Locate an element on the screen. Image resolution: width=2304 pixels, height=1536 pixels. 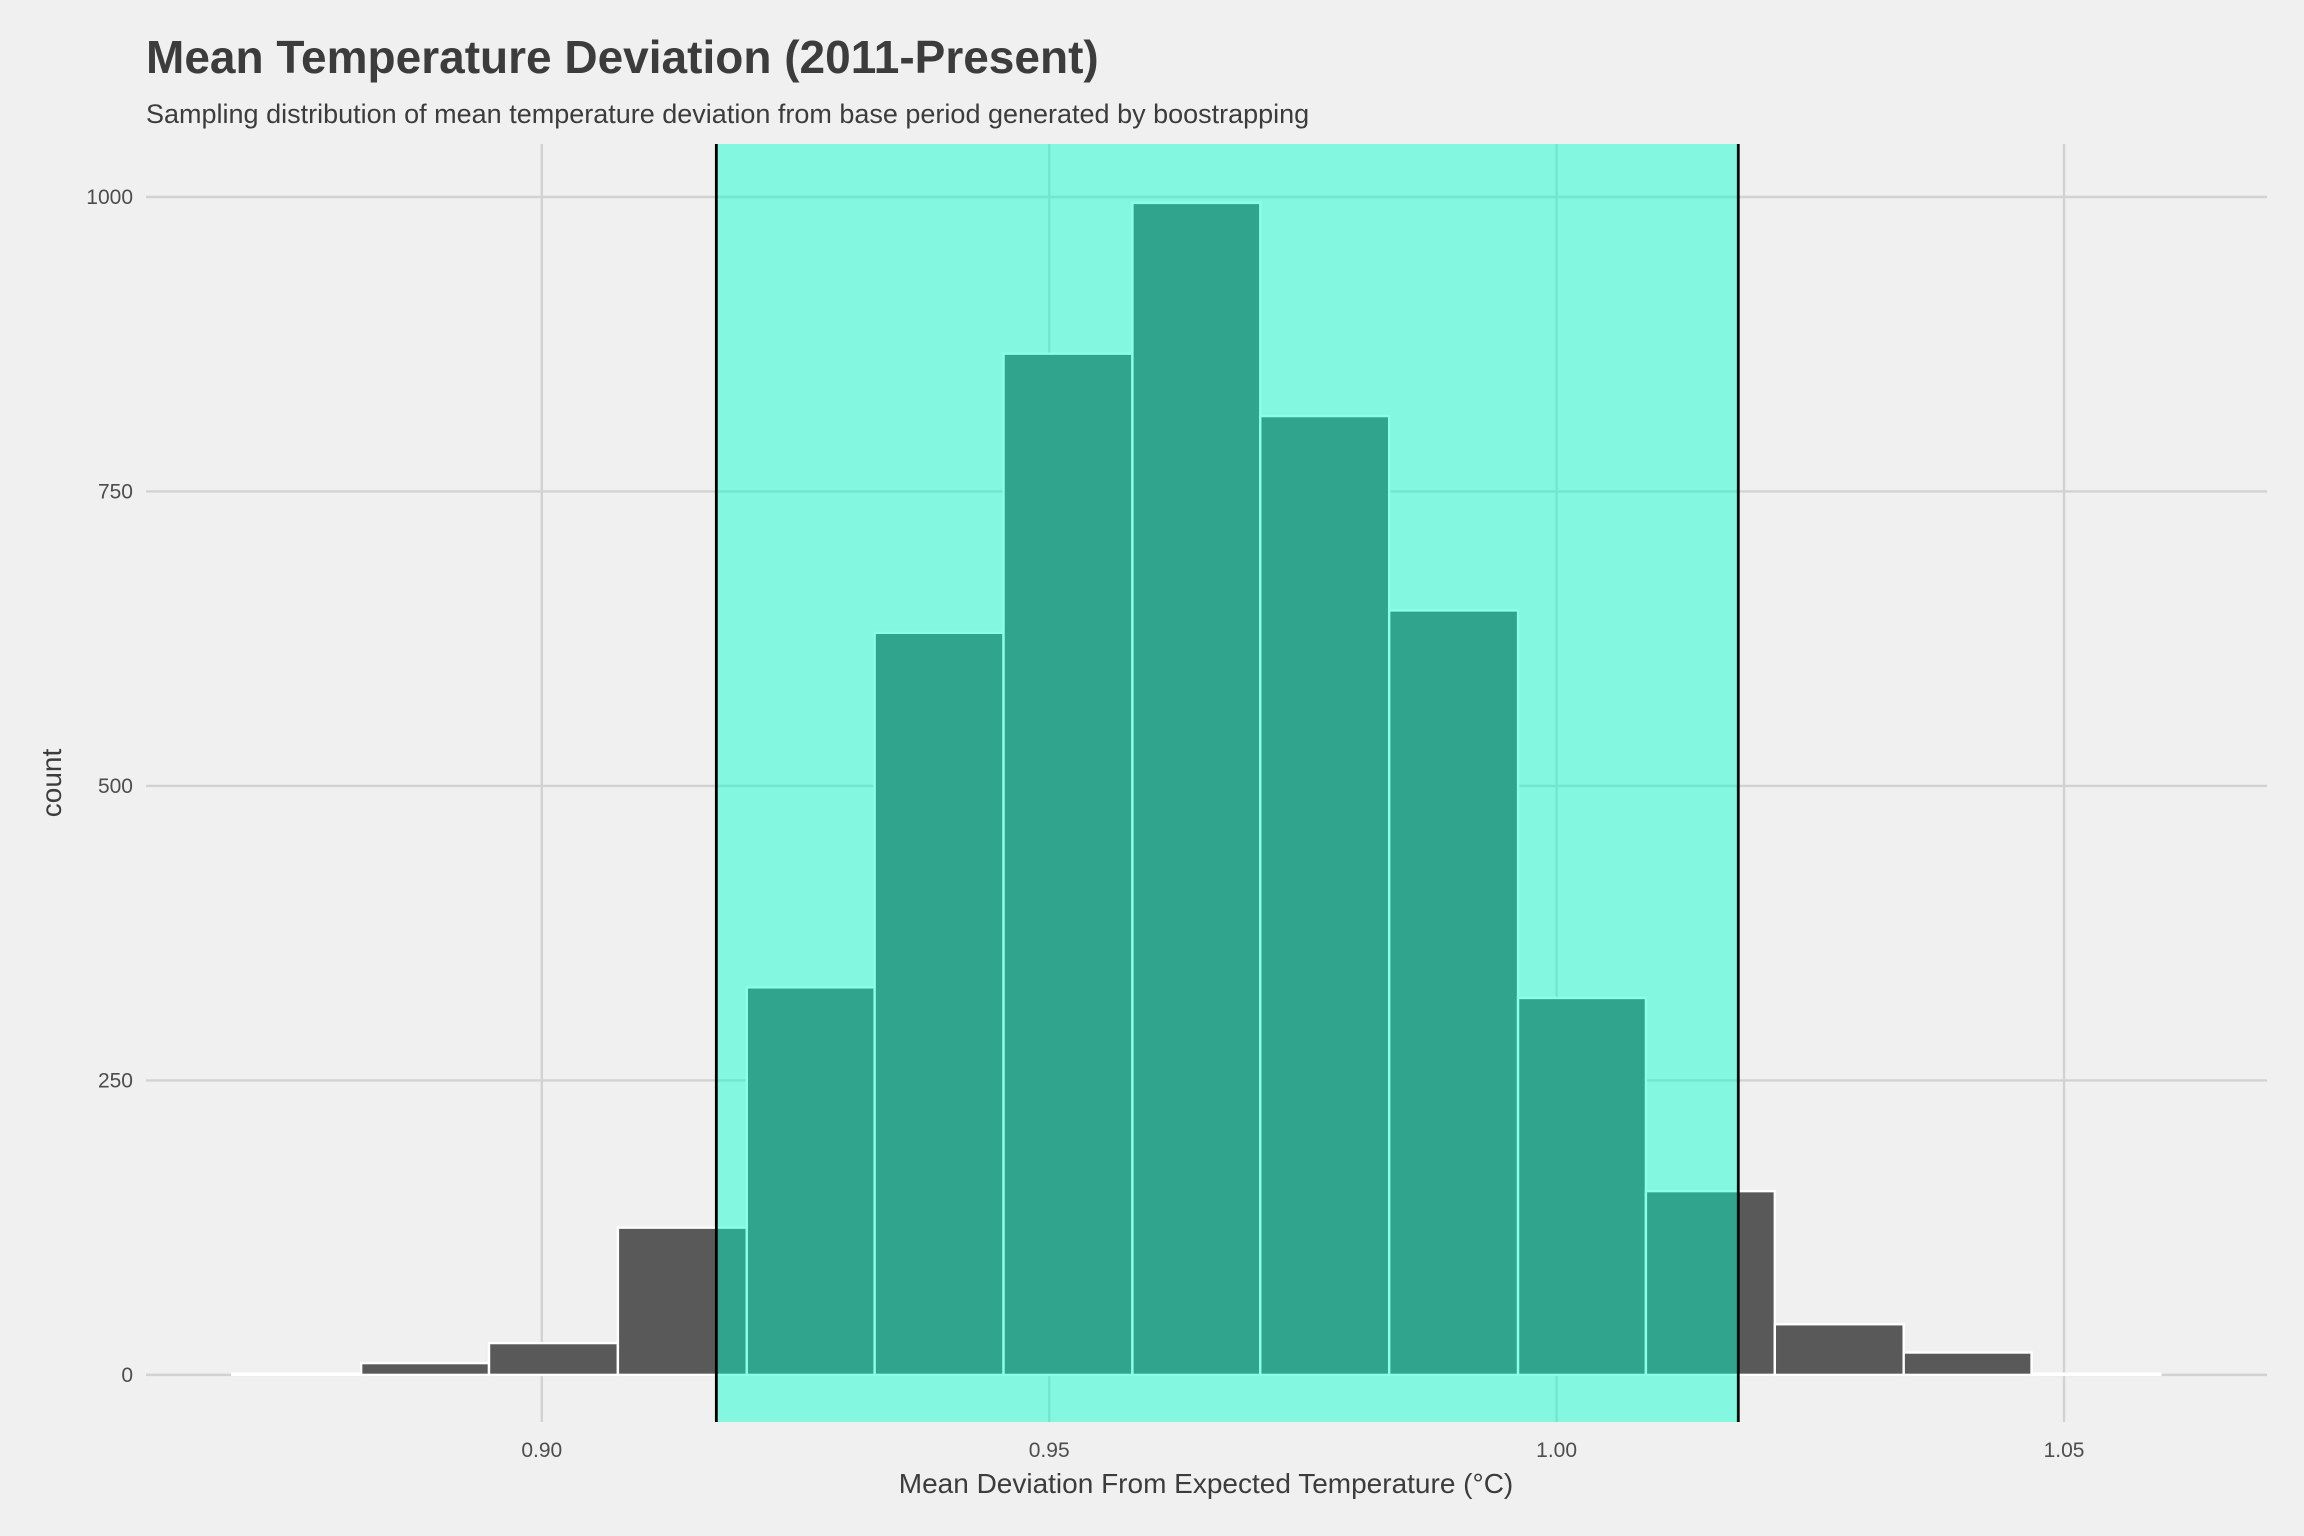
x-axis-ticks: 0.90 0.95 1.00 1.05 is located at coordinates (1302, 1450).